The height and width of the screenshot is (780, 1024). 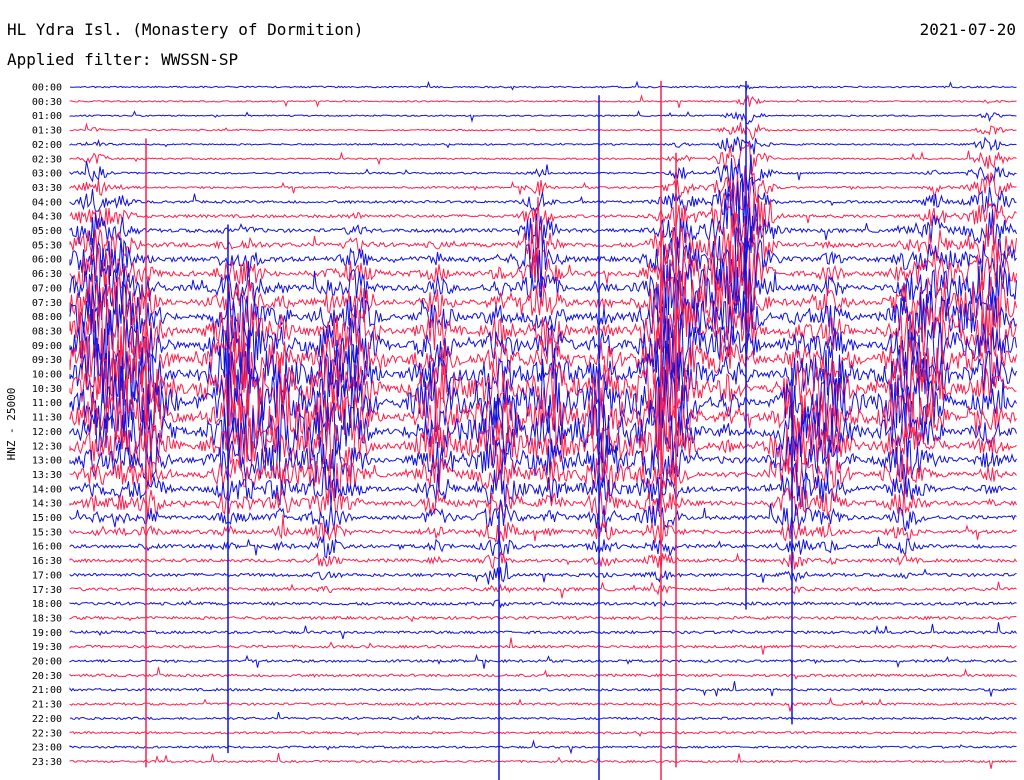 What do you see at coordinates (967, 29) in the screenshot?
I see `record-date: 2021-07-20` at bounding box center [967, 29].